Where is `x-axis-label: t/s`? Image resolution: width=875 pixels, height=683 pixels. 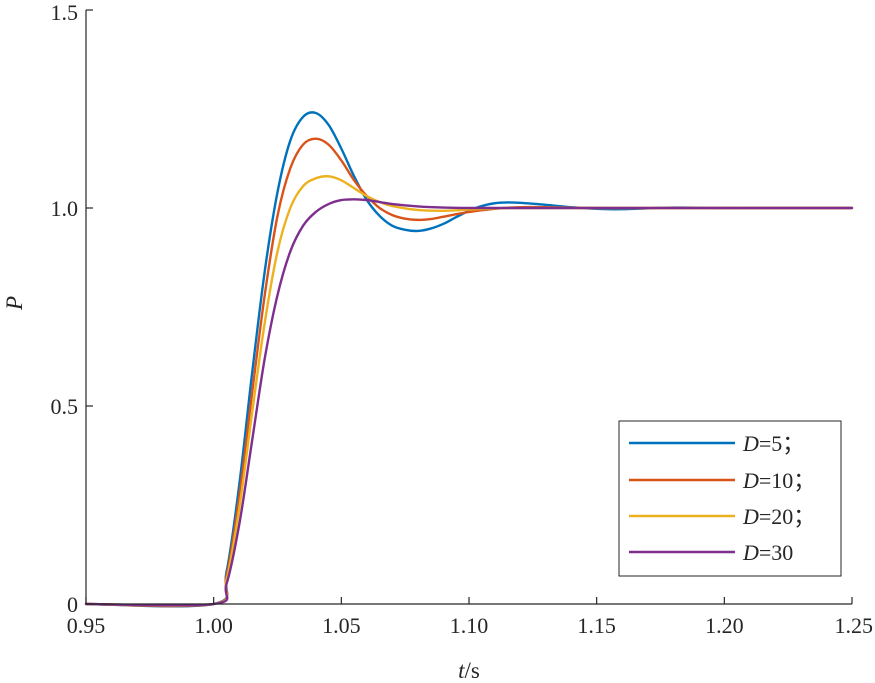
x-axis-label: t/s is located at coordinates (469, 670).